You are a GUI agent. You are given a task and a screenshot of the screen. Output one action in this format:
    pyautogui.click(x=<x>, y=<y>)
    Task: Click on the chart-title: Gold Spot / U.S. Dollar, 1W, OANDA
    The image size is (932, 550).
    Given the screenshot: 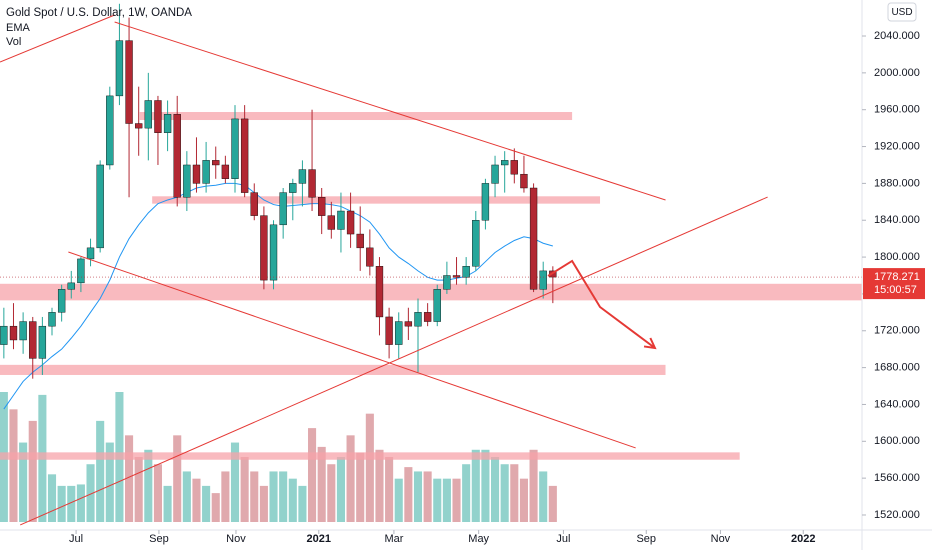 What is the action you would take?
    pyautogui.click(x=99, y=13)
    